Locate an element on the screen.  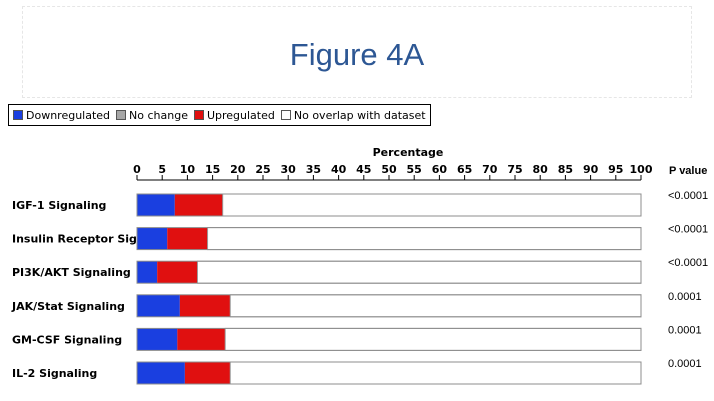
x-tick-label: 45 is located at coordinates (363, 169).